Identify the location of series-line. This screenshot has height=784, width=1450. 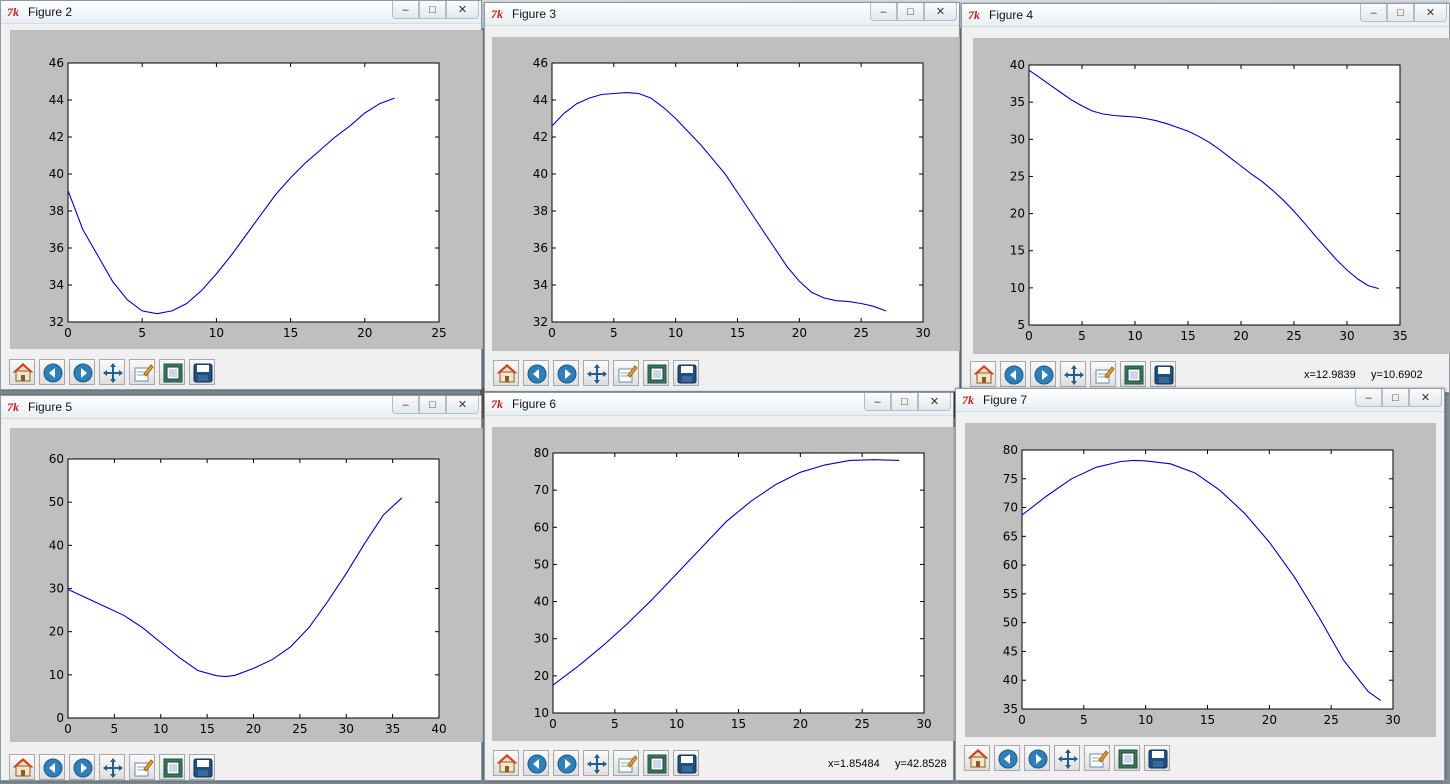
(1201, 580).